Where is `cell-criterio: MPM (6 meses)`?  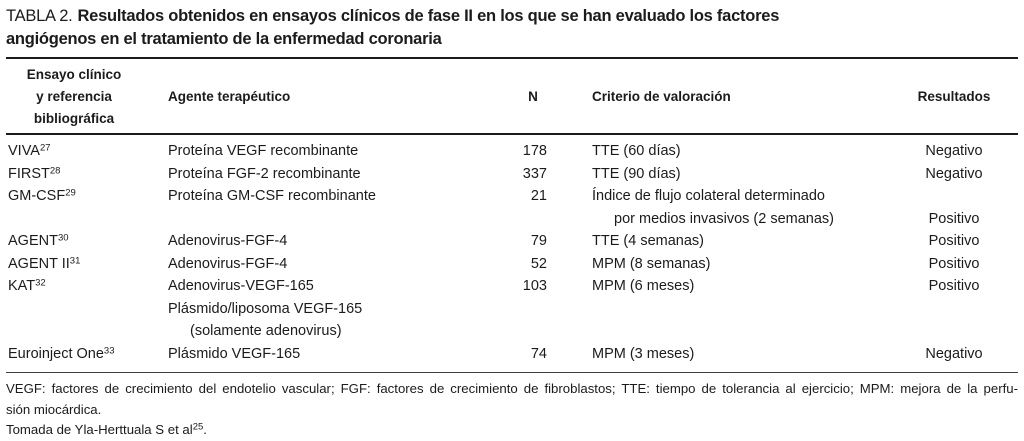
cell-criterio: MPM (6 meses) is located at coordinates (643, 286).